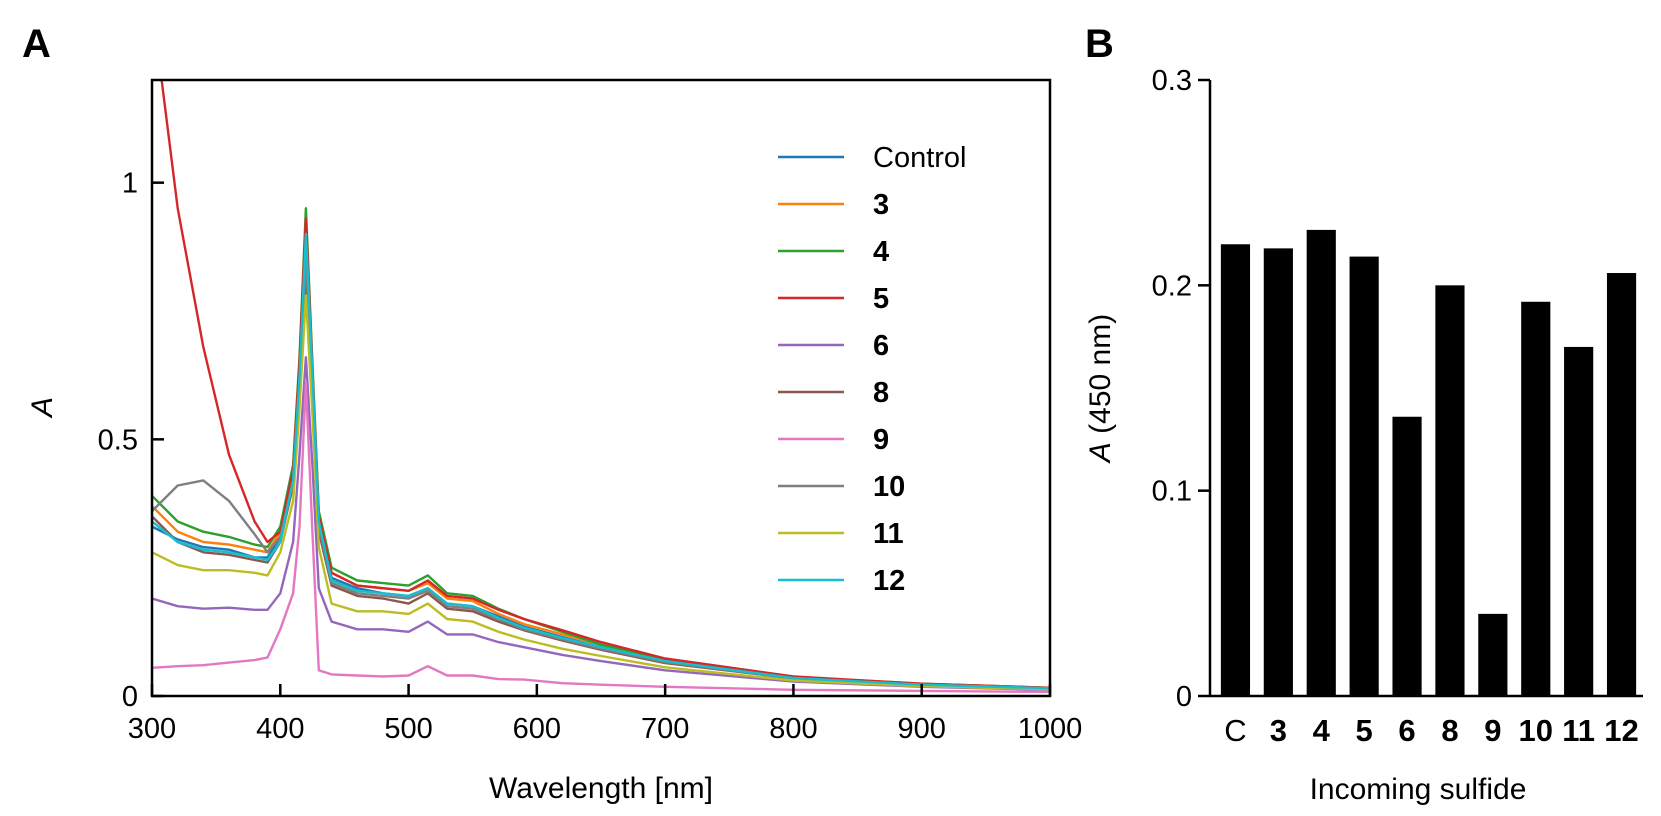  Describe the element at coordinates (1172, 81) in the screenshot. I see `bar-y-tick-label: 0.3` at that location.